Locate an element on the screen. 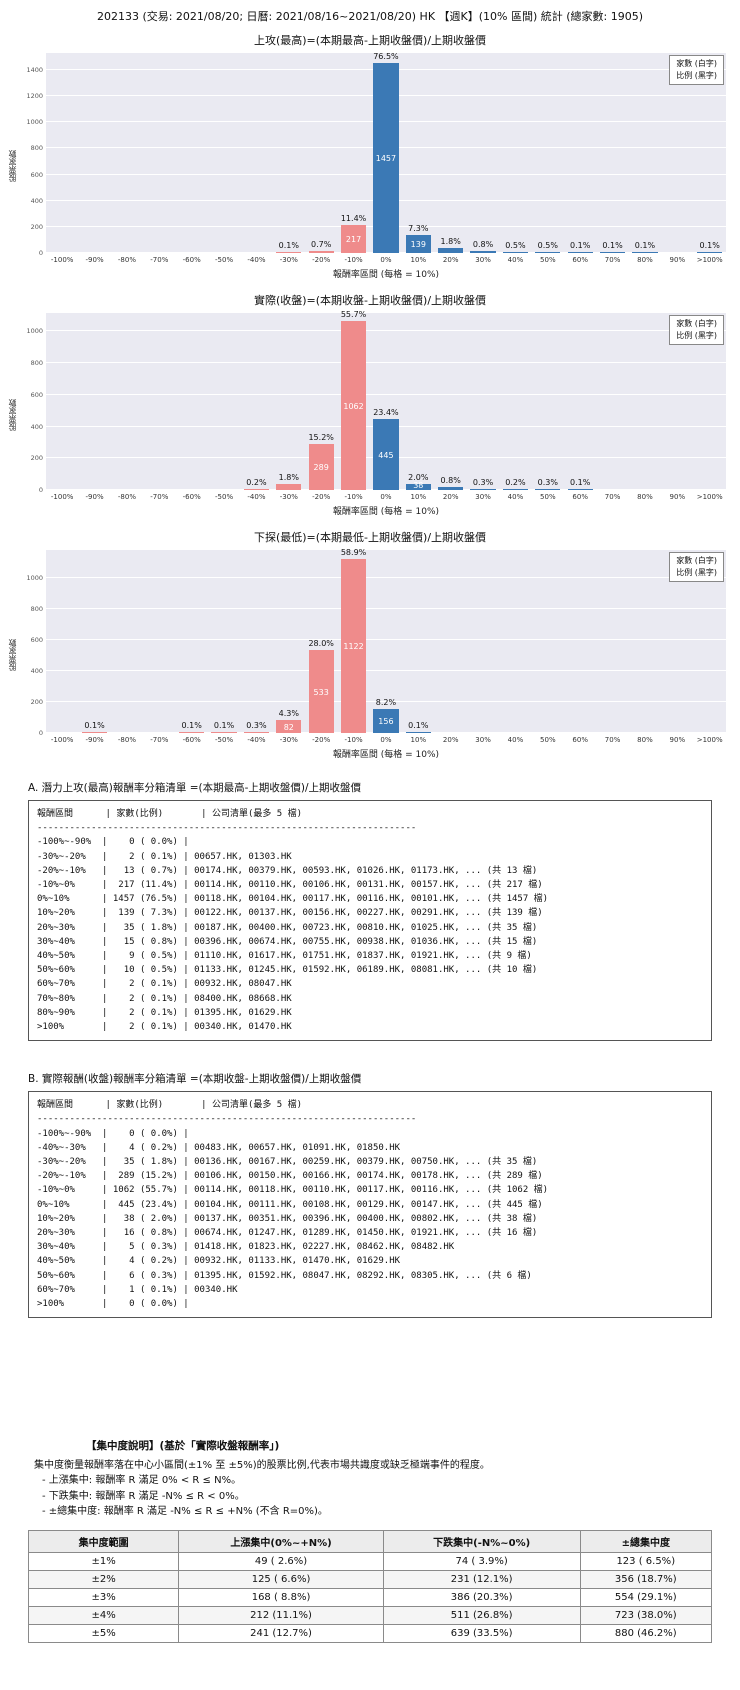 The height and width of the screenshot is (1690, 740). bin-slot: 0.2% is located at coordinates (256, 401).